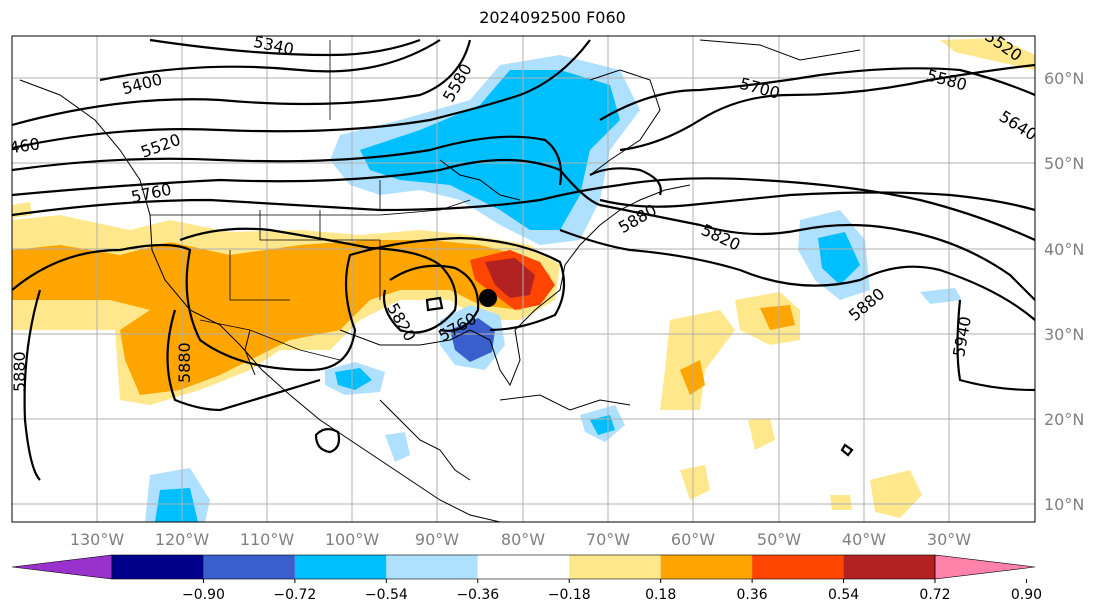  I want to click on colorbar-tick-label: 0.18, so click(660, 595).